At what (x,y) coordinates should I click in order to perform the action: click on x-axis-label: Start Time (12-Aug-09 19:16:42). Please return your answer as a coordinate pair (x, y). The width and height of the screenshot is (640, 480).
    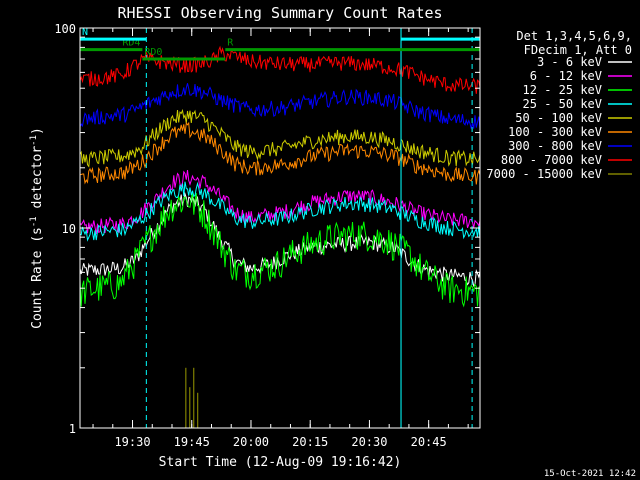
    Looking at the image, I should click on (280, 462).